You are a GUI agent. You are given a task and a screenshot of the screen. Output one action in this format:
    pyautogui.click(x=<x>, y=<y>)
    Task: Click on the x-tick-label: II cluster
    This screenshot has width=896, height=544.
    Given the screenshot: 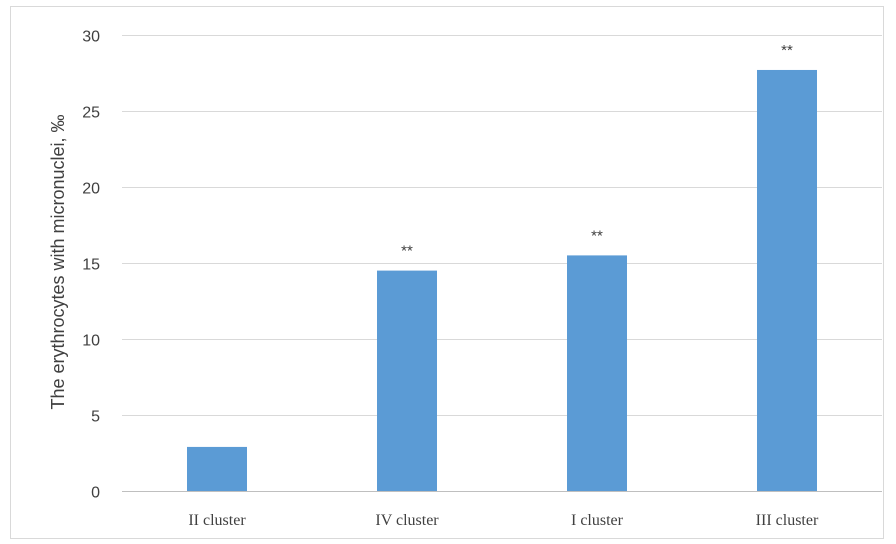 What is the action you would take?
    pyautogui.click(x=217, y=520)
    